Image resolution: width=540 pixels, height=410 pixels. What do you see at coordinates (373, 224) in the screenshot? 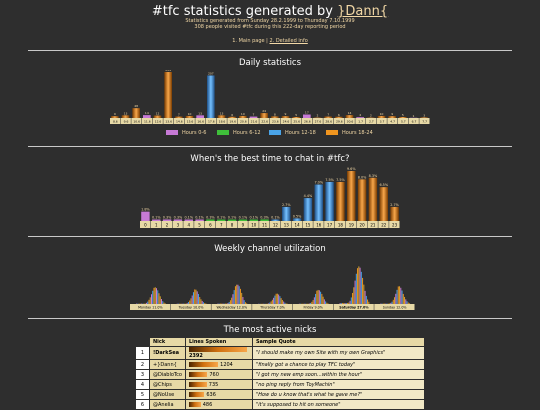
I see `hourly-tick-label: 21` at bounding box center [373, 224].